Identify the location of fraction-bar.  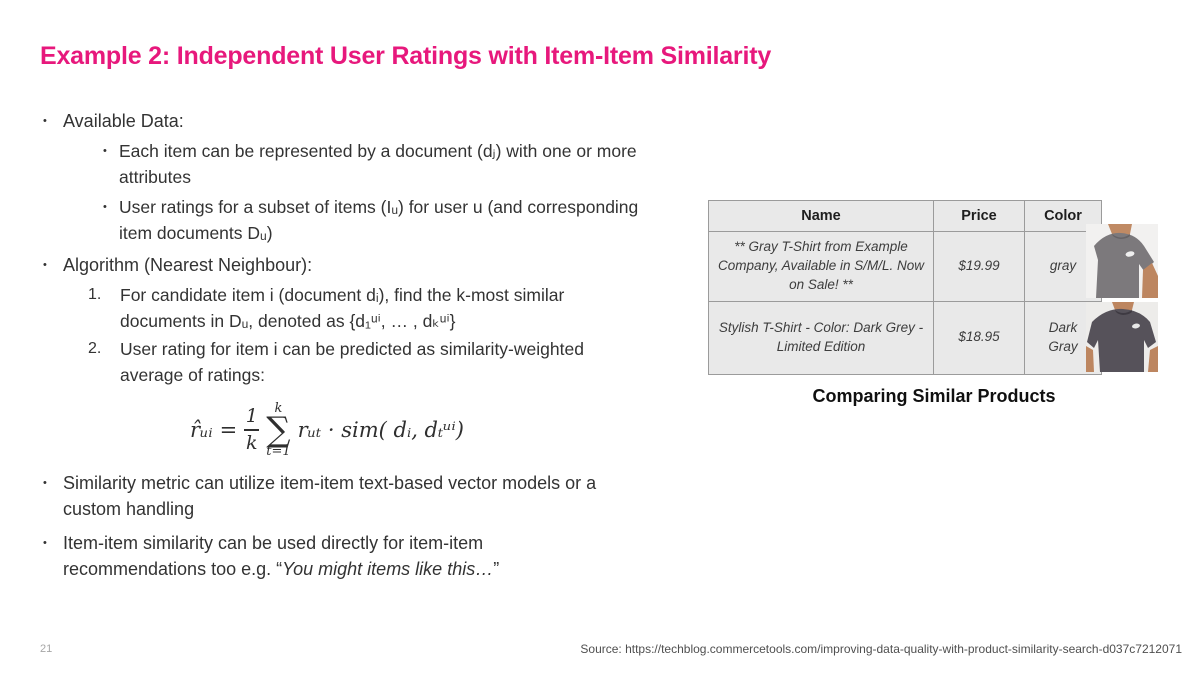
(252, 430).